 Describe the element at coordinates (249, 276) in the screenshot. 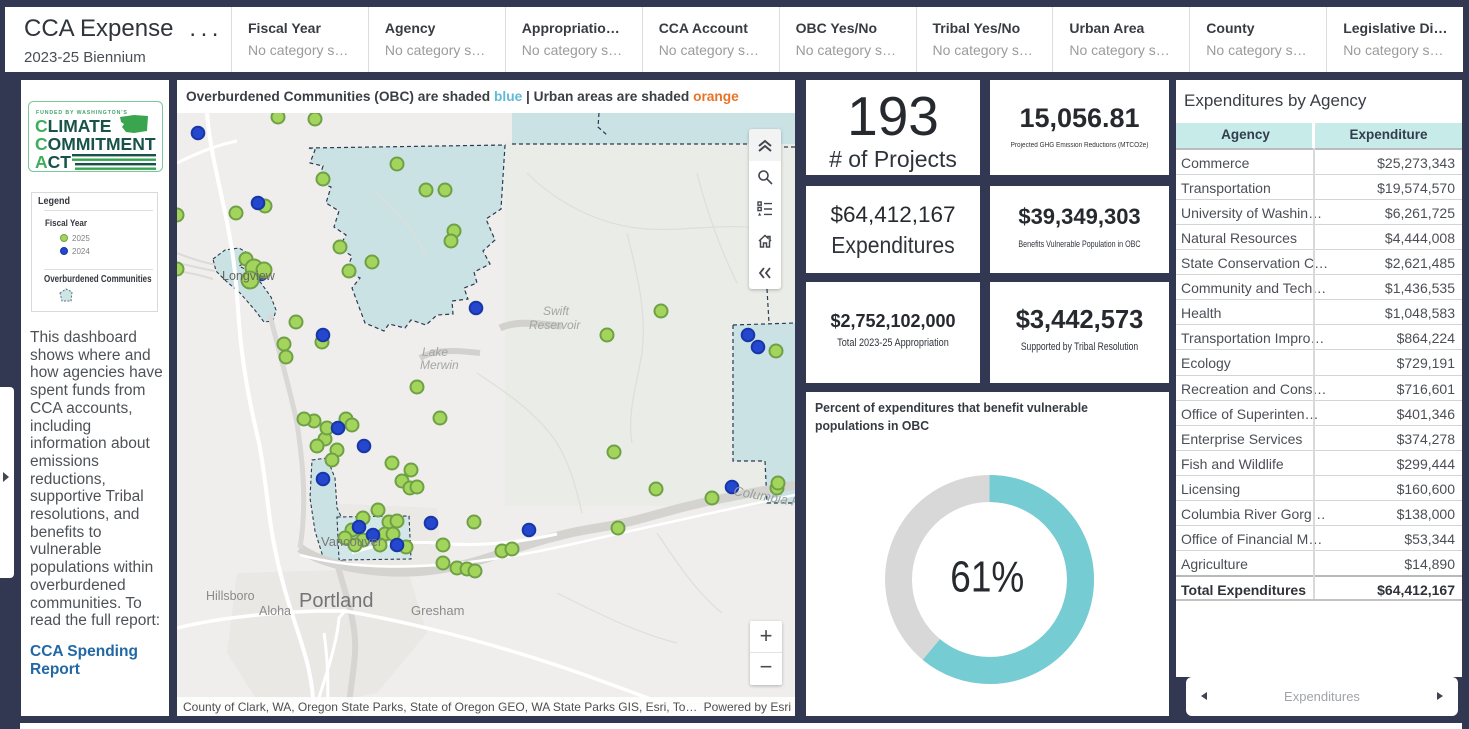

I see `svg-text: Longview` at that location.